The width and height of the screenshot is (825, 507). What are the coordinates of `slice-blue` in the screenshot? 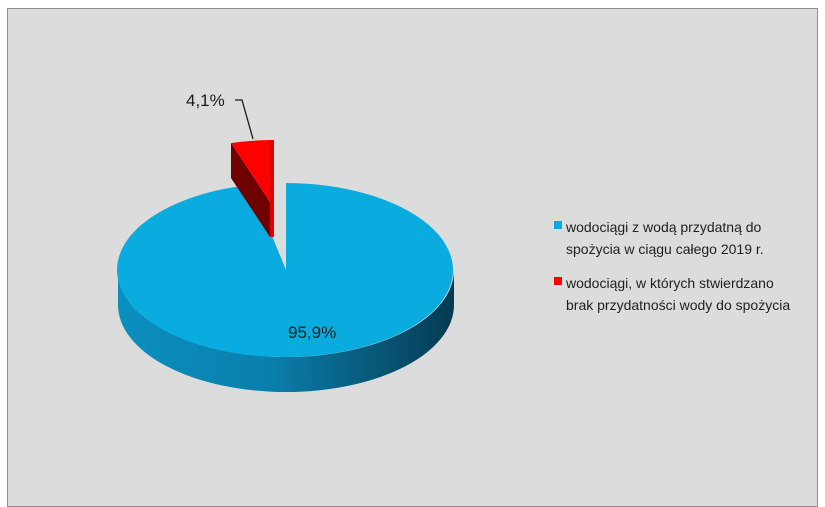 It's located at (285, 270).